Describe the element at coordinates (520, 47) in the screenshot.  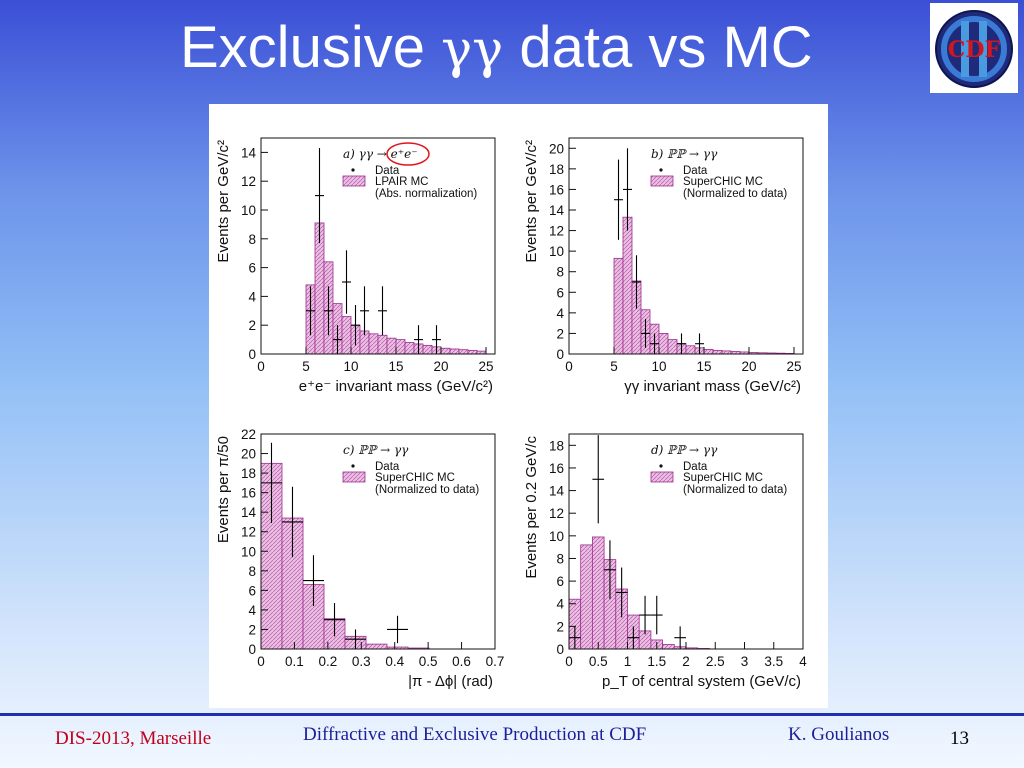
I see `slide-title: Exclusive γγ data vs MC` at that location.